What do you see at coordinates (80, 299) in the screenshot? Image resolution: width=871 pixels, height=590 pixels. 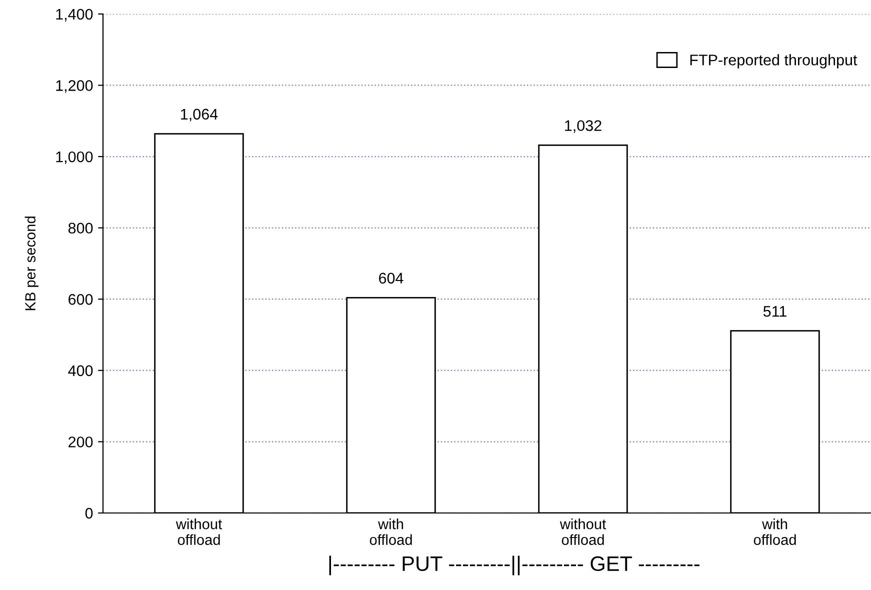 I see `y-tick-label: 600` at bounding box center [80, 299].